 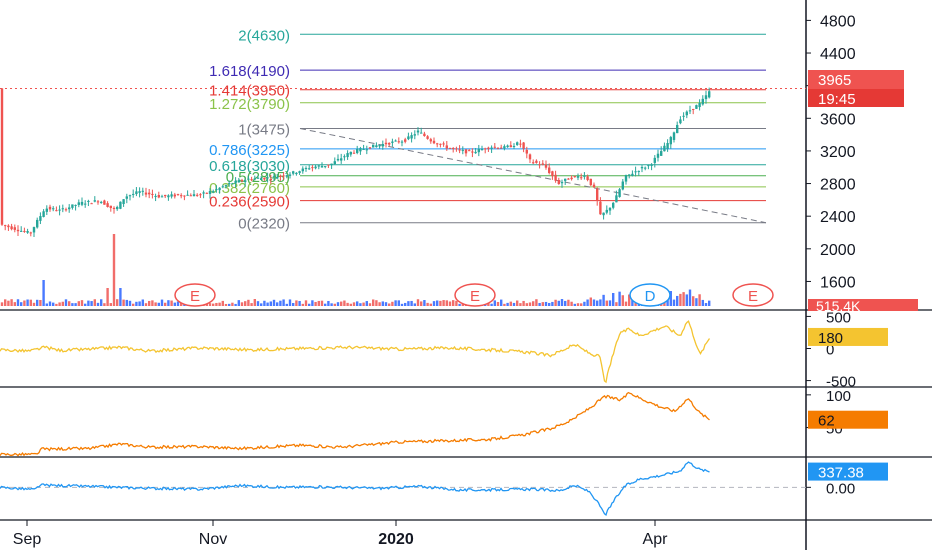 I want to click on countdown-value: 19:45, so click(x=837, y=99).